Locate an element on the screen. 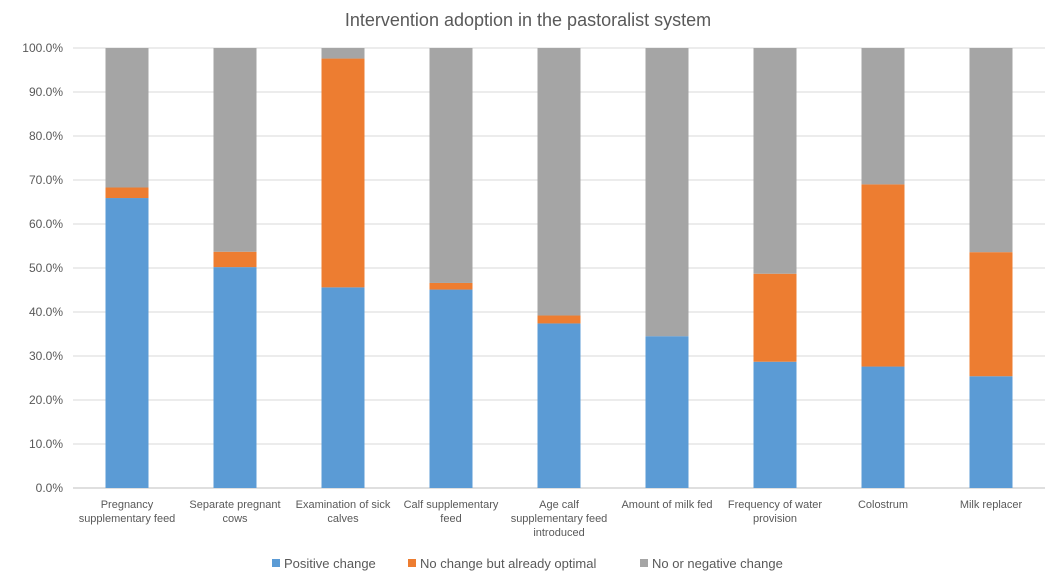 This screenshot has width=1048, height=572. legend-label: No or negative change is located at coordinates (717, 563).